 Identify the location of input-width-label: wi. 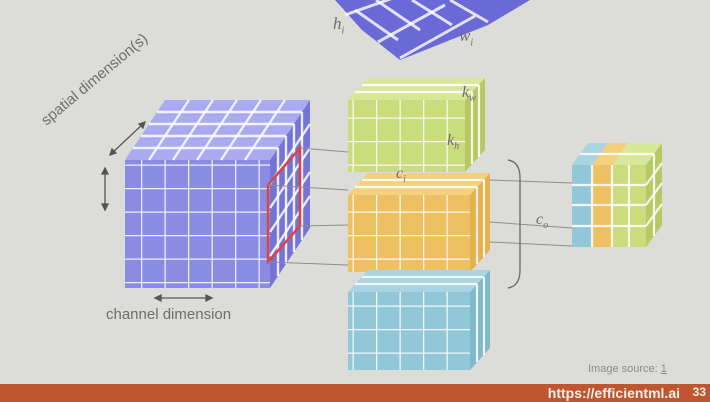
(466, 37).